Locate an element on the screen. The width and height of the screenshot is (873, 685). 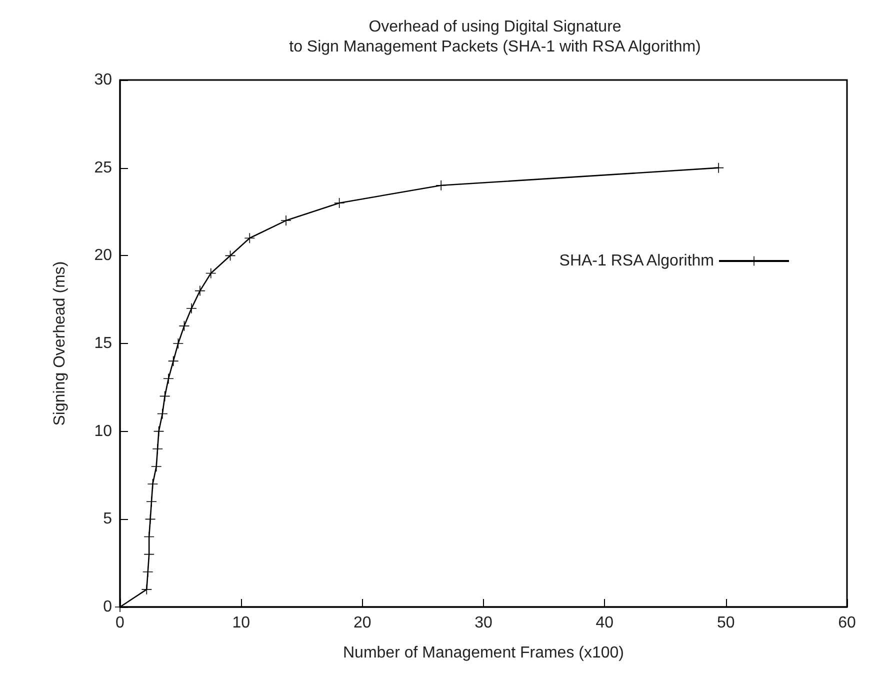
x-tick-label: 50 is located at coordinates (725, 623).